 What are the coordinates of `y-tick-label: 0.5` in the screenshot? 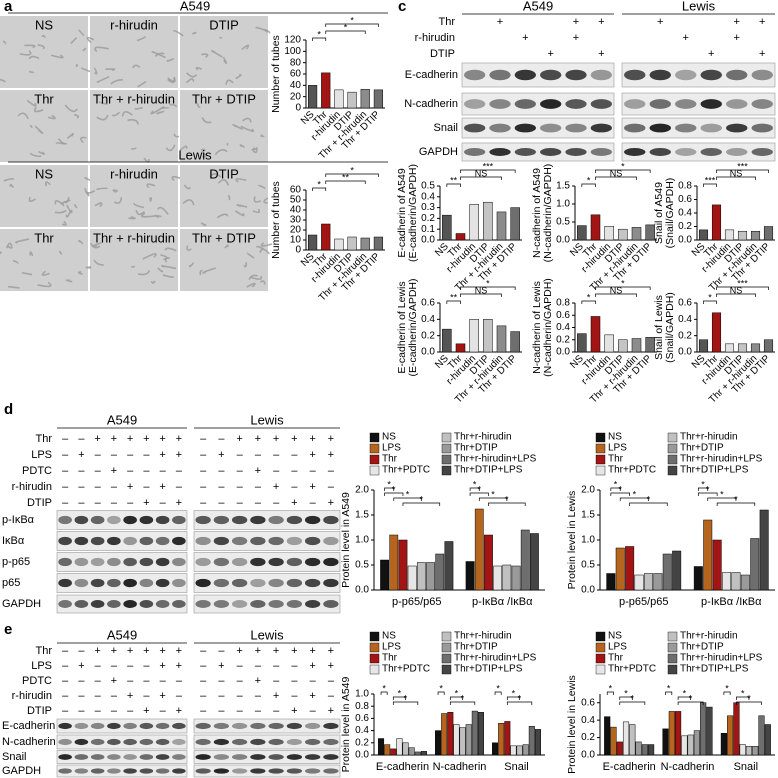 It's located at (563, 222).